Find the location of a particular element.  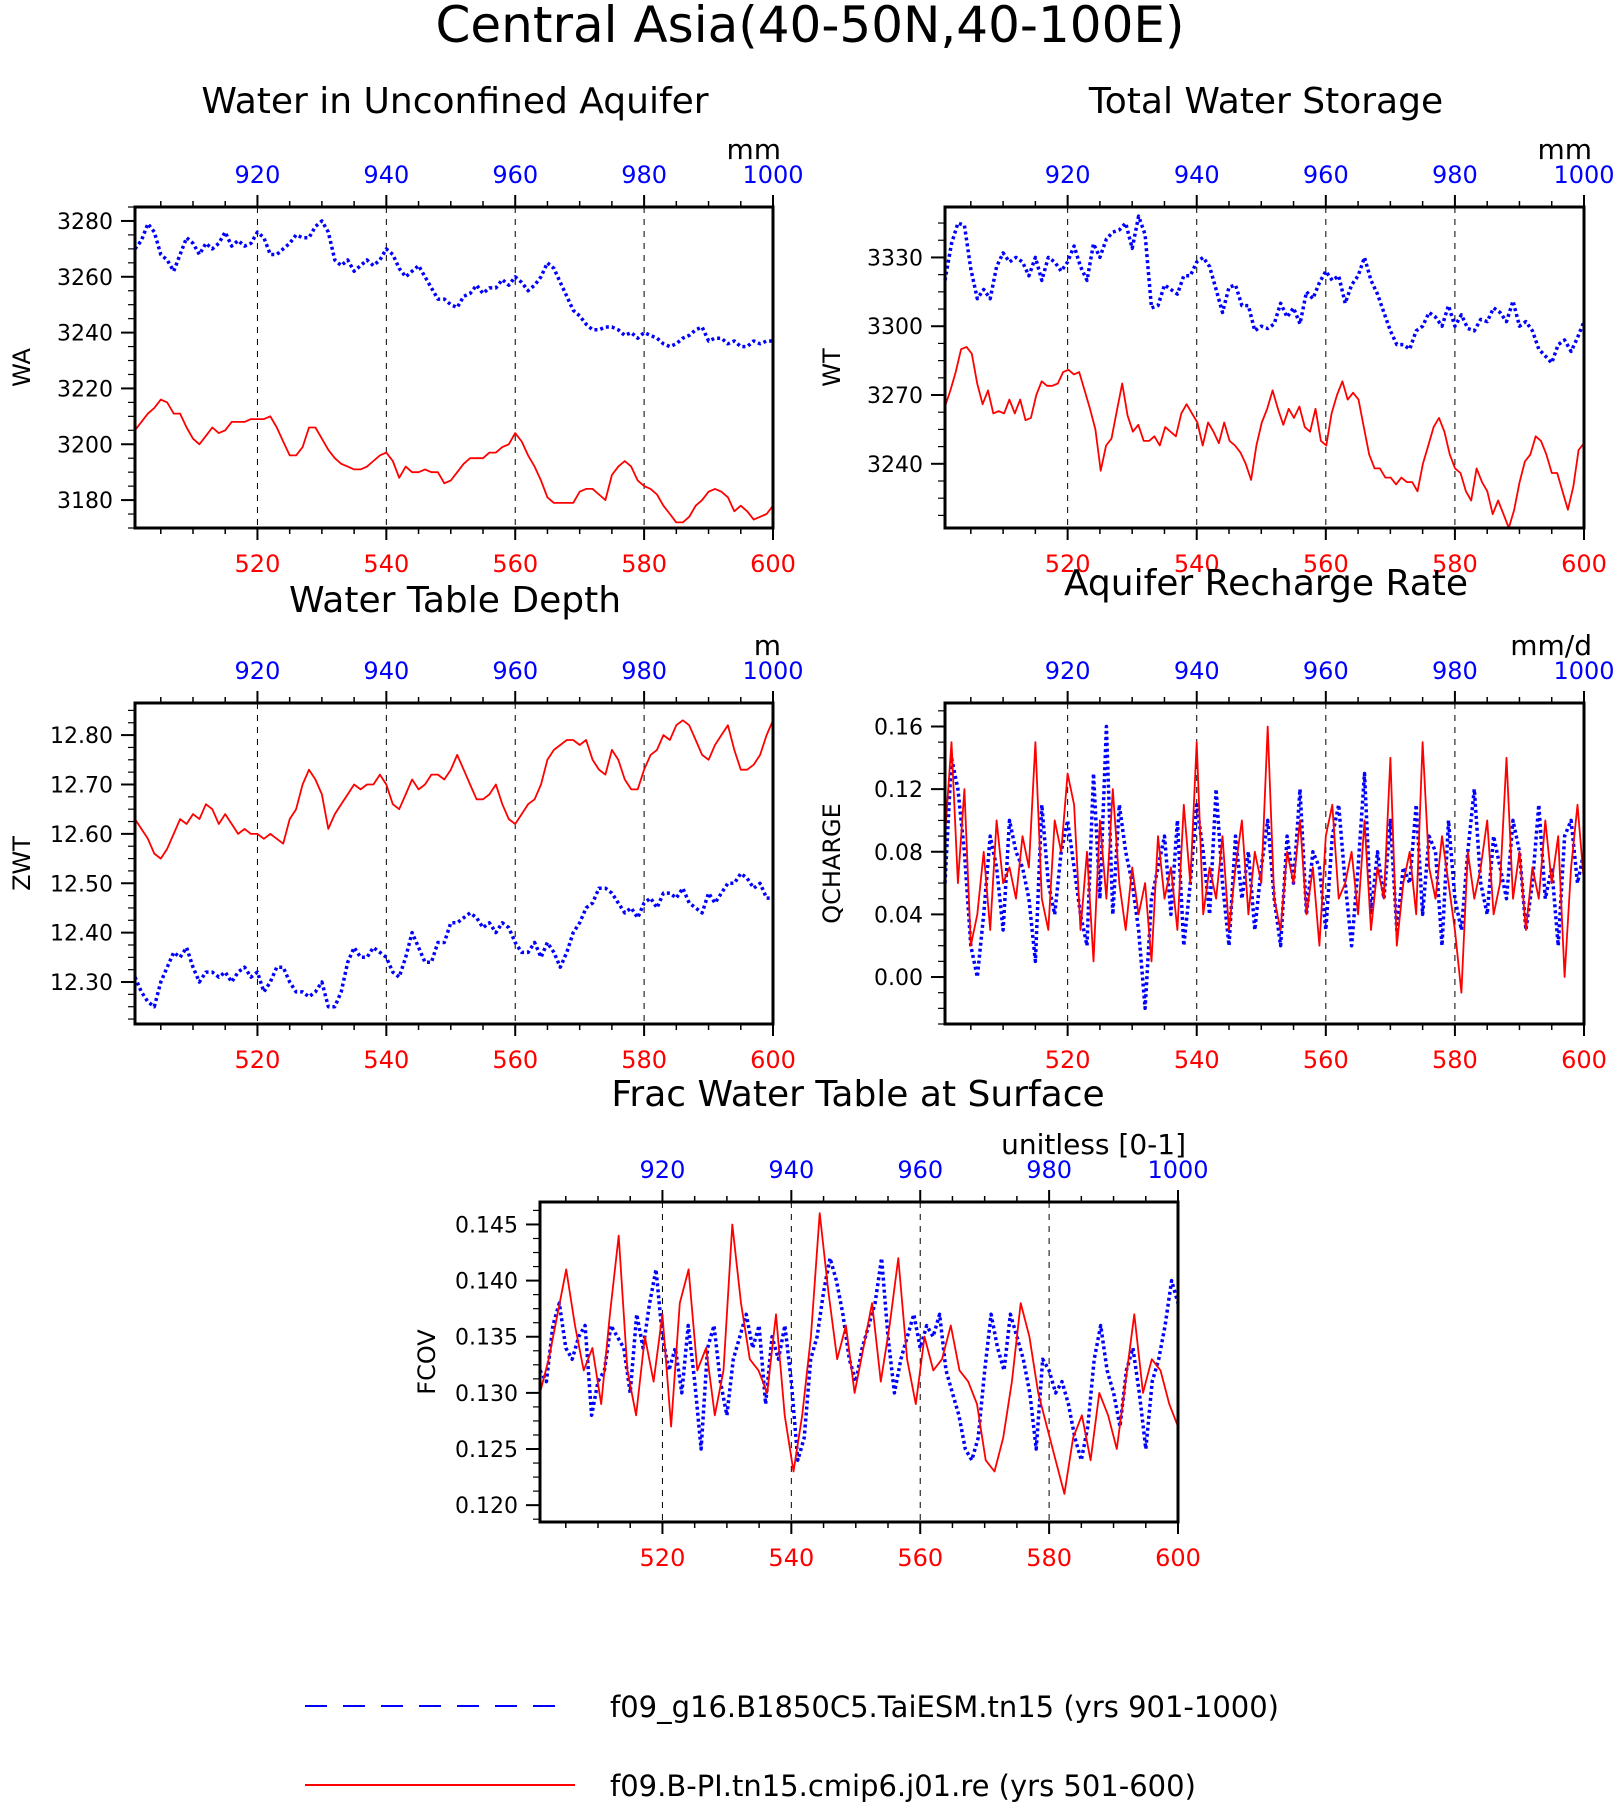

y-tick-label: 12.30 is located at coordinates (81, 983).